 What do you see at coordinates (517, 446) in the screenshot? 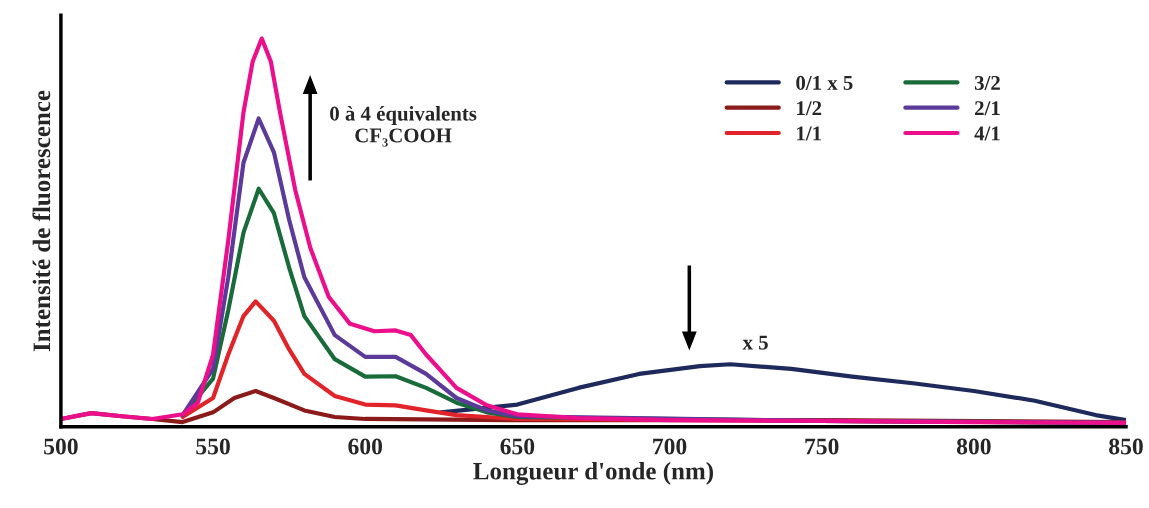
I see `x-tick-label: 650` at bounding box center [517, 446].